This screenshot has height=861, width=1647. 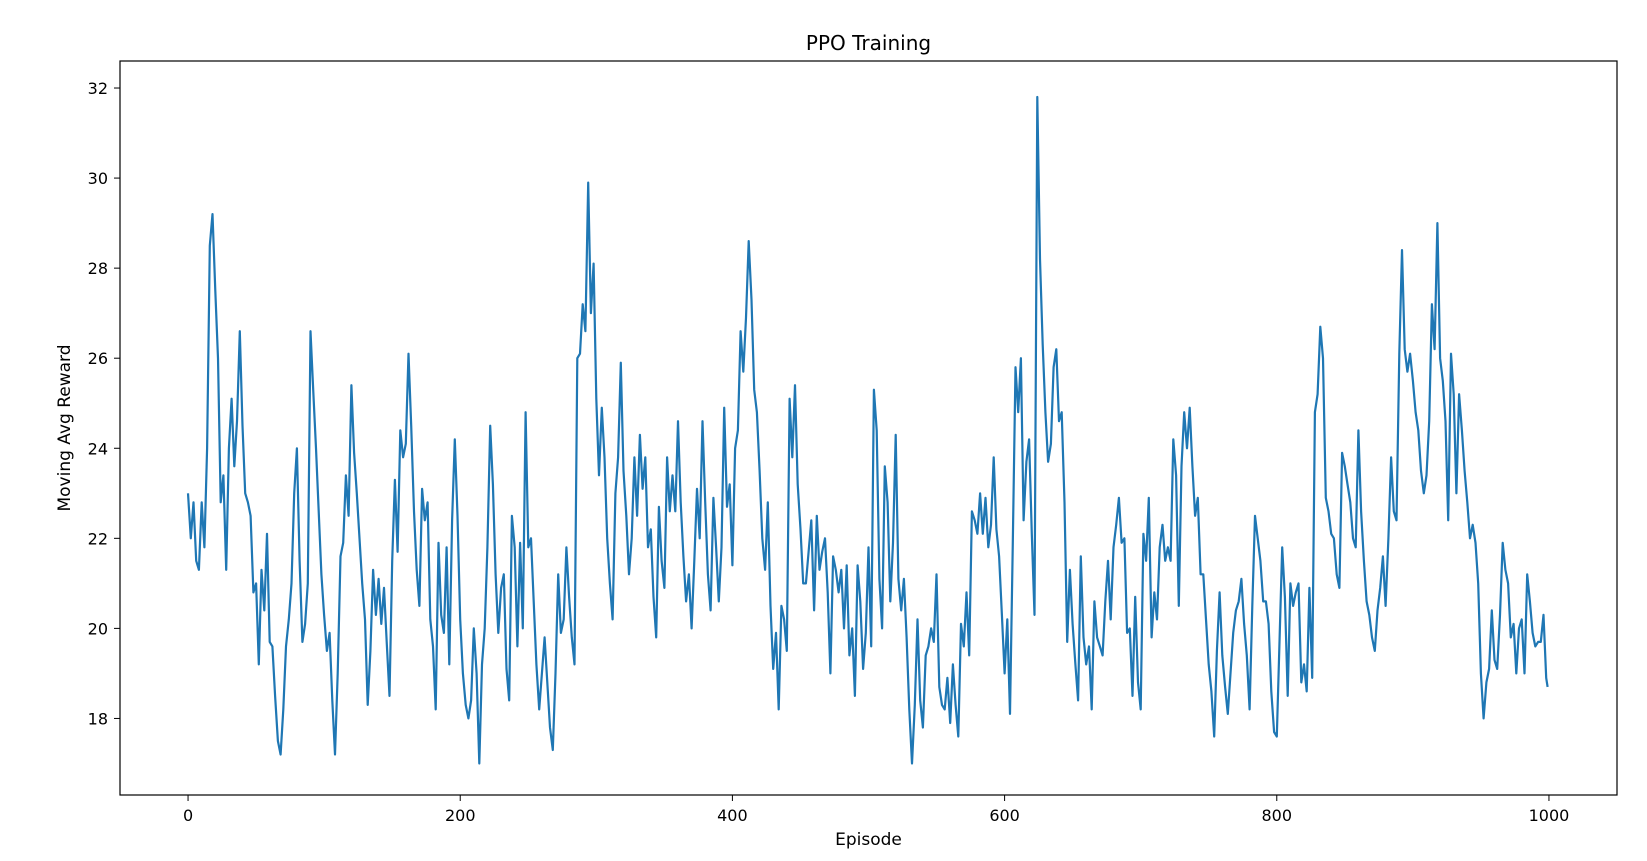 I want to click on y-axis-ticks: 18 20 22 24 26 28 30 32, so click(x=104, y=403).